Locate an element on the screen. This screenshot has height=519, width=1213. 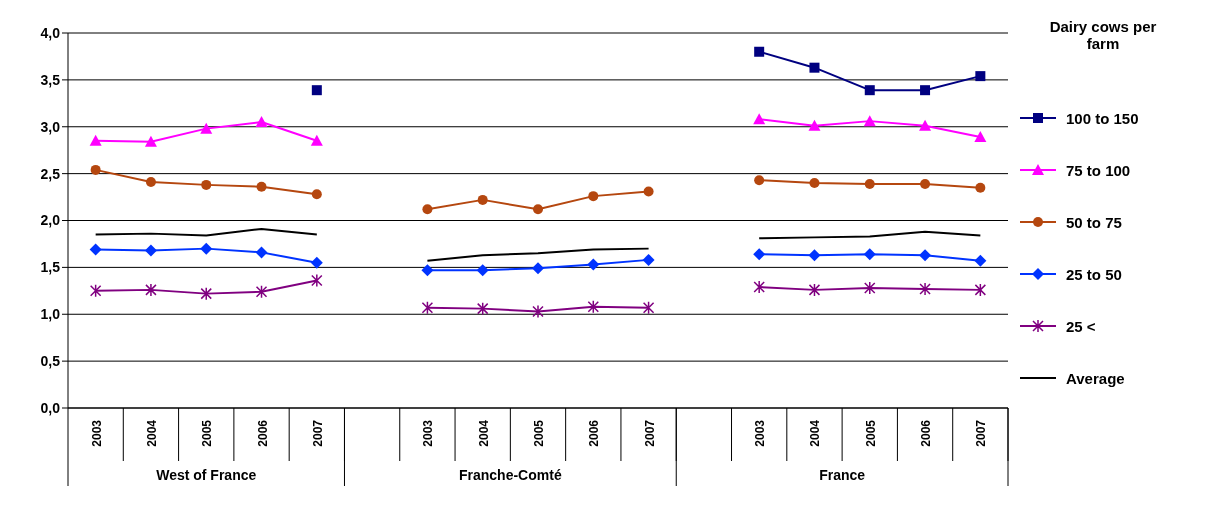
y-tick-label: 3,0 is located at coordinates (50, 126).